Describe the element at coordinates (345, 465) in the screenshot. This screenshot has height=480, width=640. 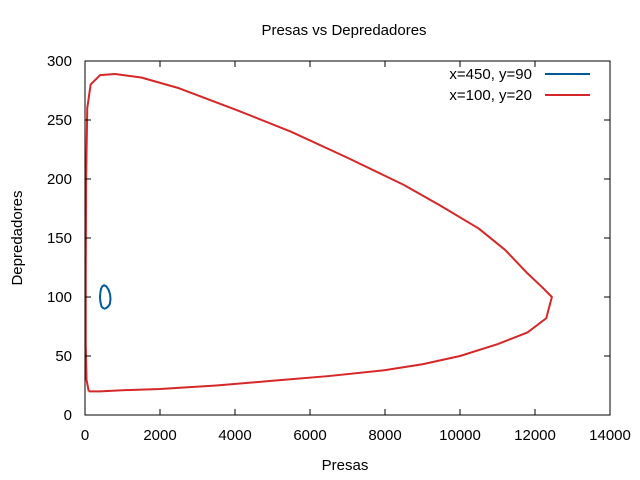
I see `x-axis-label: Presas` at that location.